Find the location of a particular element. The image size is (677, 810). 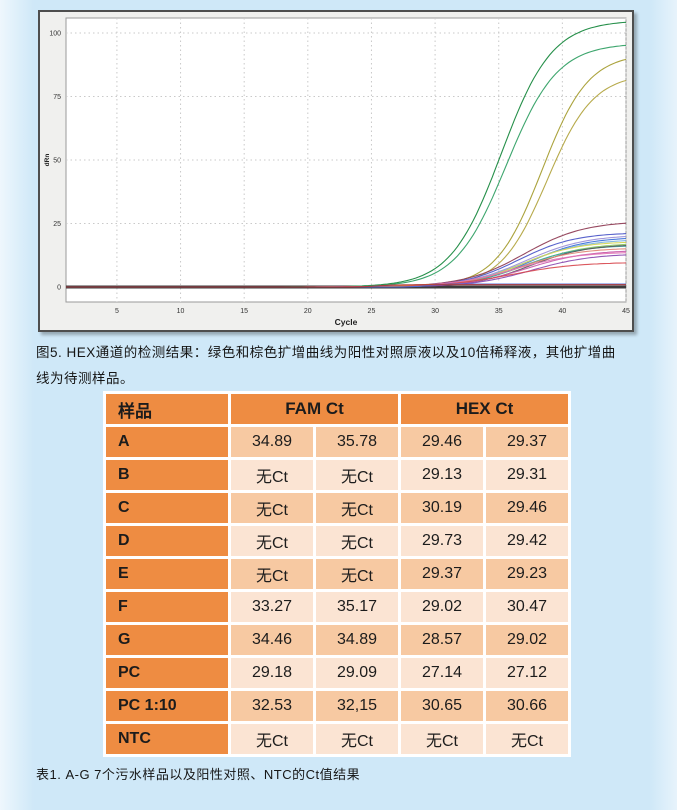

table-row: PC 29.18 29.09 27.14 27.12 is located at coordinates (337, 673).